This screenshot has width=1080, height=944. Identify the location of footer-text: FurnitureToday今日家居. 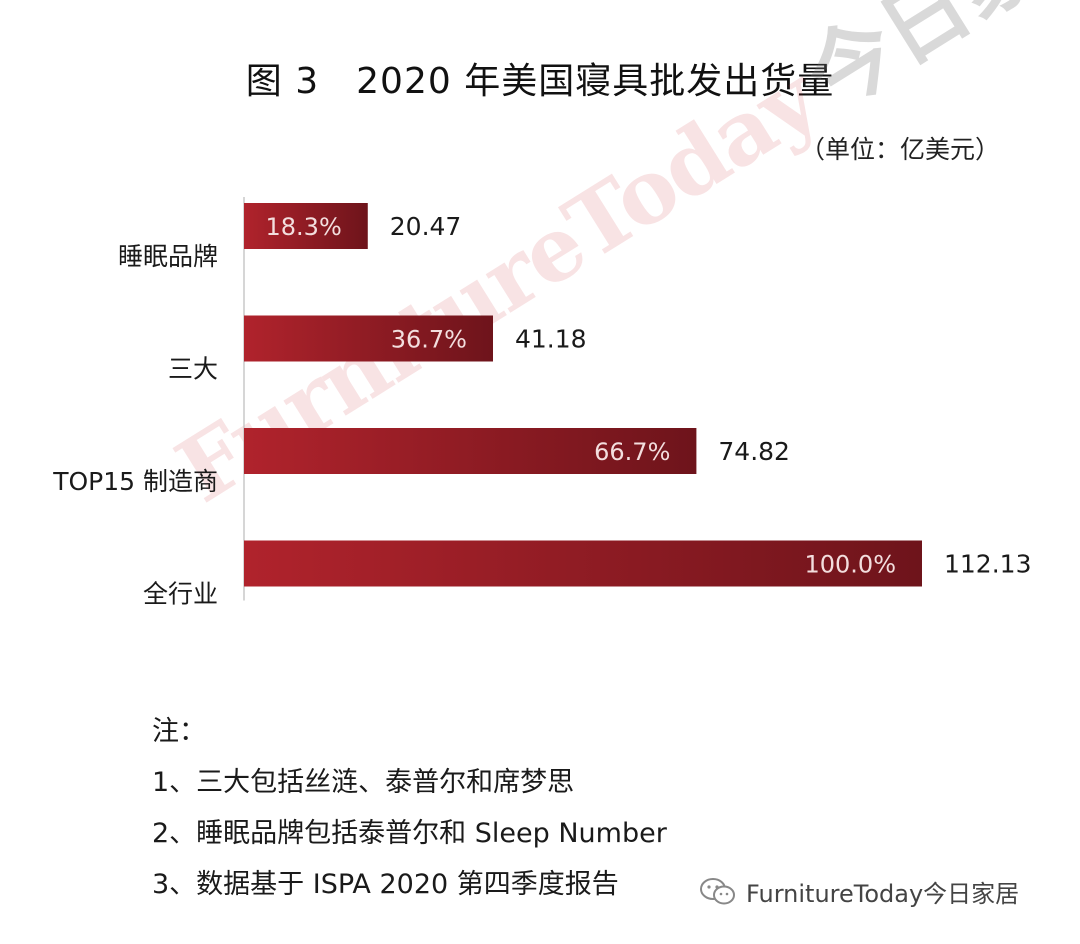
(883, 894).